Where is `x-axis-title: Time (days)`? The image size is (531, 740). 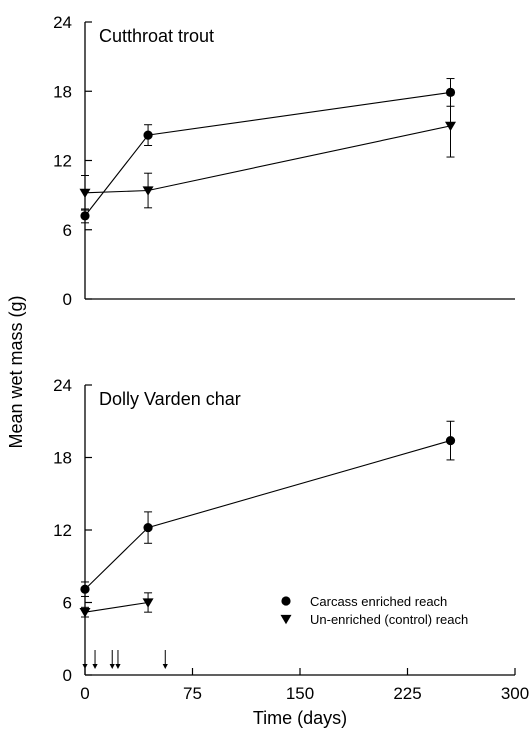 x-axis-title: Time (days) is located at coordinates (300, 718).